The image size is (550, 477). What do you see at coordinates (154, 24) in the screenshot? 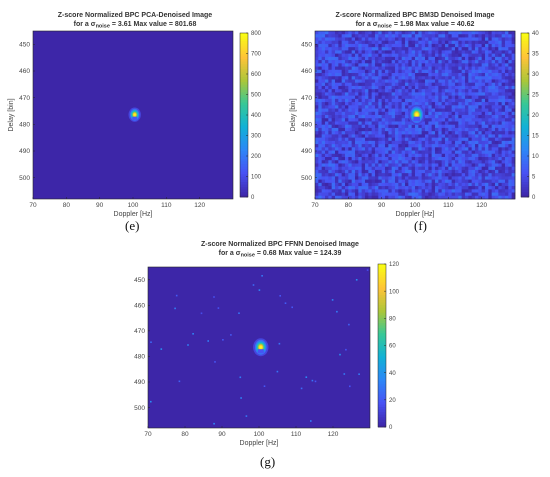
I see `subtitle-rest: = 3.61 Max value = 801.68` at bounding box center [154, 24].